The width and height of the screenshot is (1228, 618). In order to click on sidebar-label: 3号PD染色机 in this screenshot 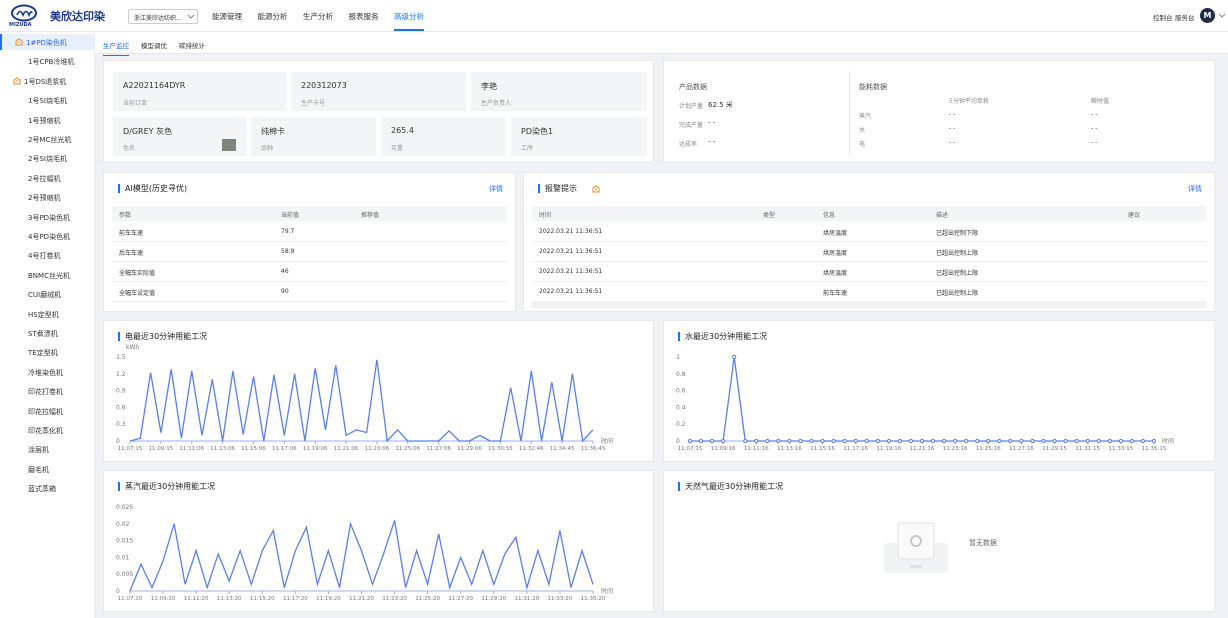, I will do `click(49, 217)`.